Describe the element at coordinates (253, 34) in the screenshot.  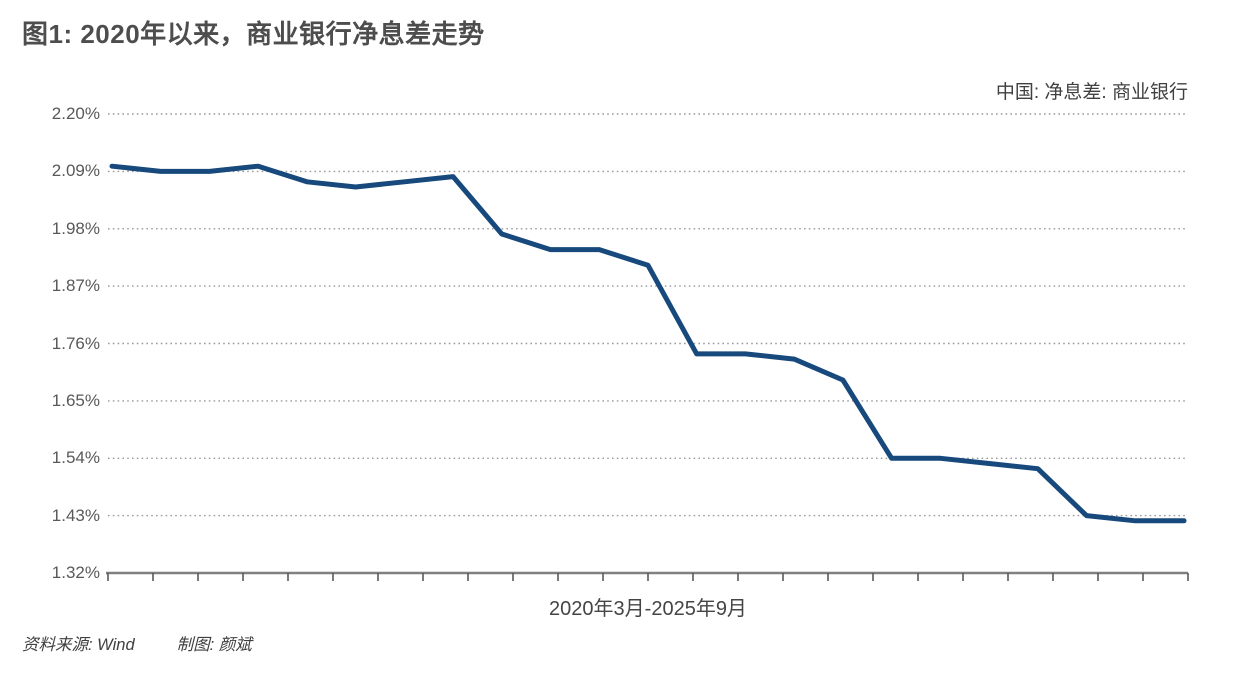
I see `chart-title: 图1: 2020年以来，商业银行净息差走势` at that location.